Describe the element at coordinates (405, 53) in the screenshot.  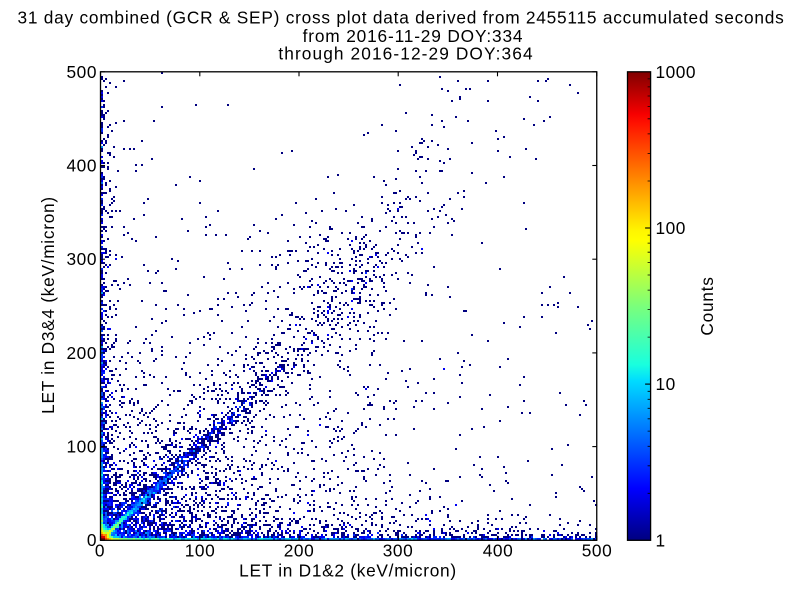
I see `svg-text: through 2016-12-29 DOY:364` at that location.